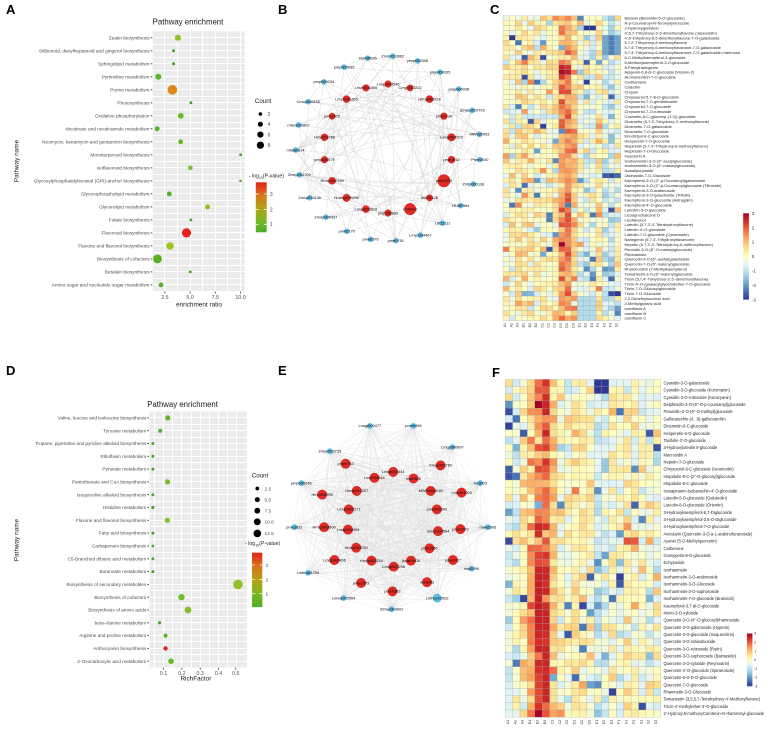  Describe the element at coordinates (269, 146) in the screenshot. I see `svg-text: 8` at that location.